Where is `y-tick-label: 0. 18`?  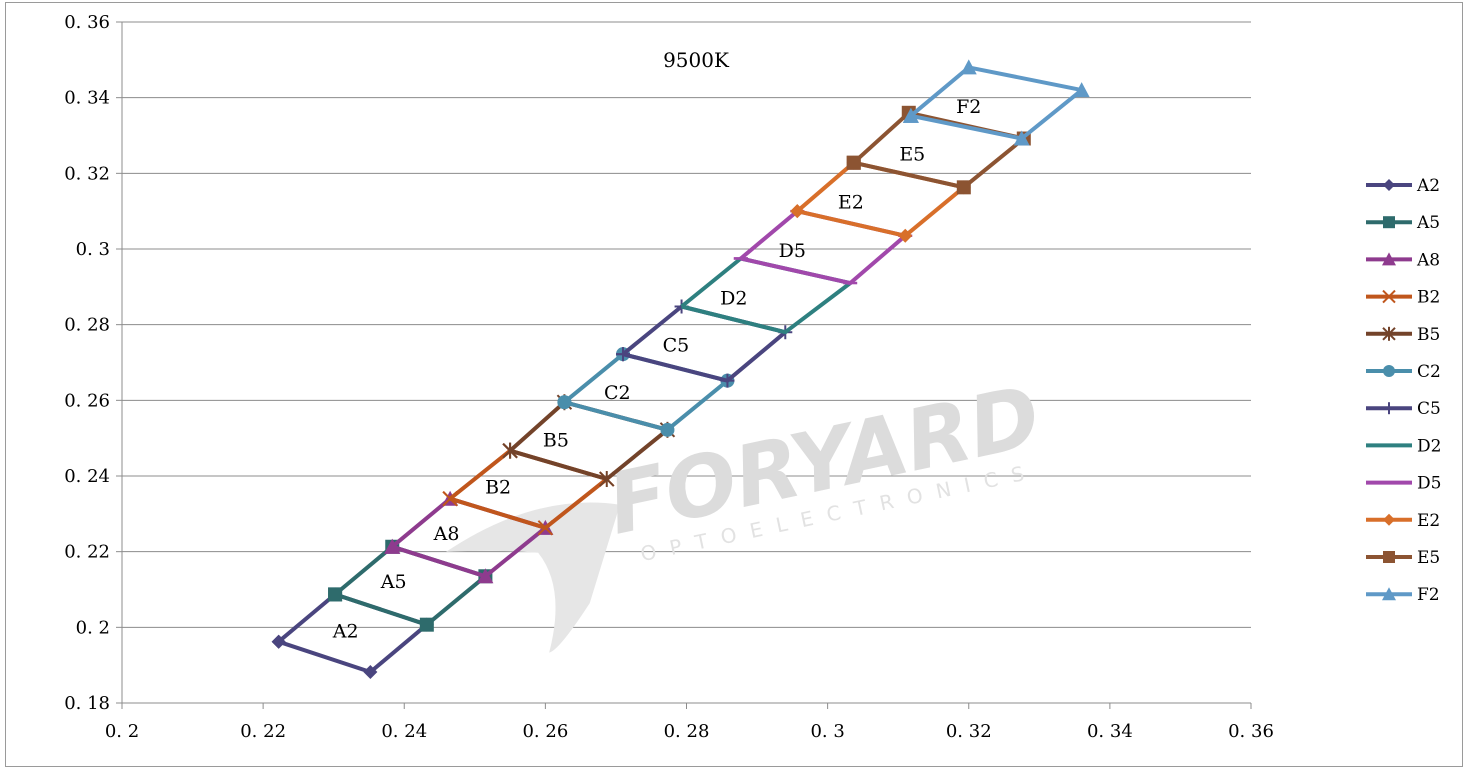 y-tick-label: 0. 18 is located at coordinates (87, 703).